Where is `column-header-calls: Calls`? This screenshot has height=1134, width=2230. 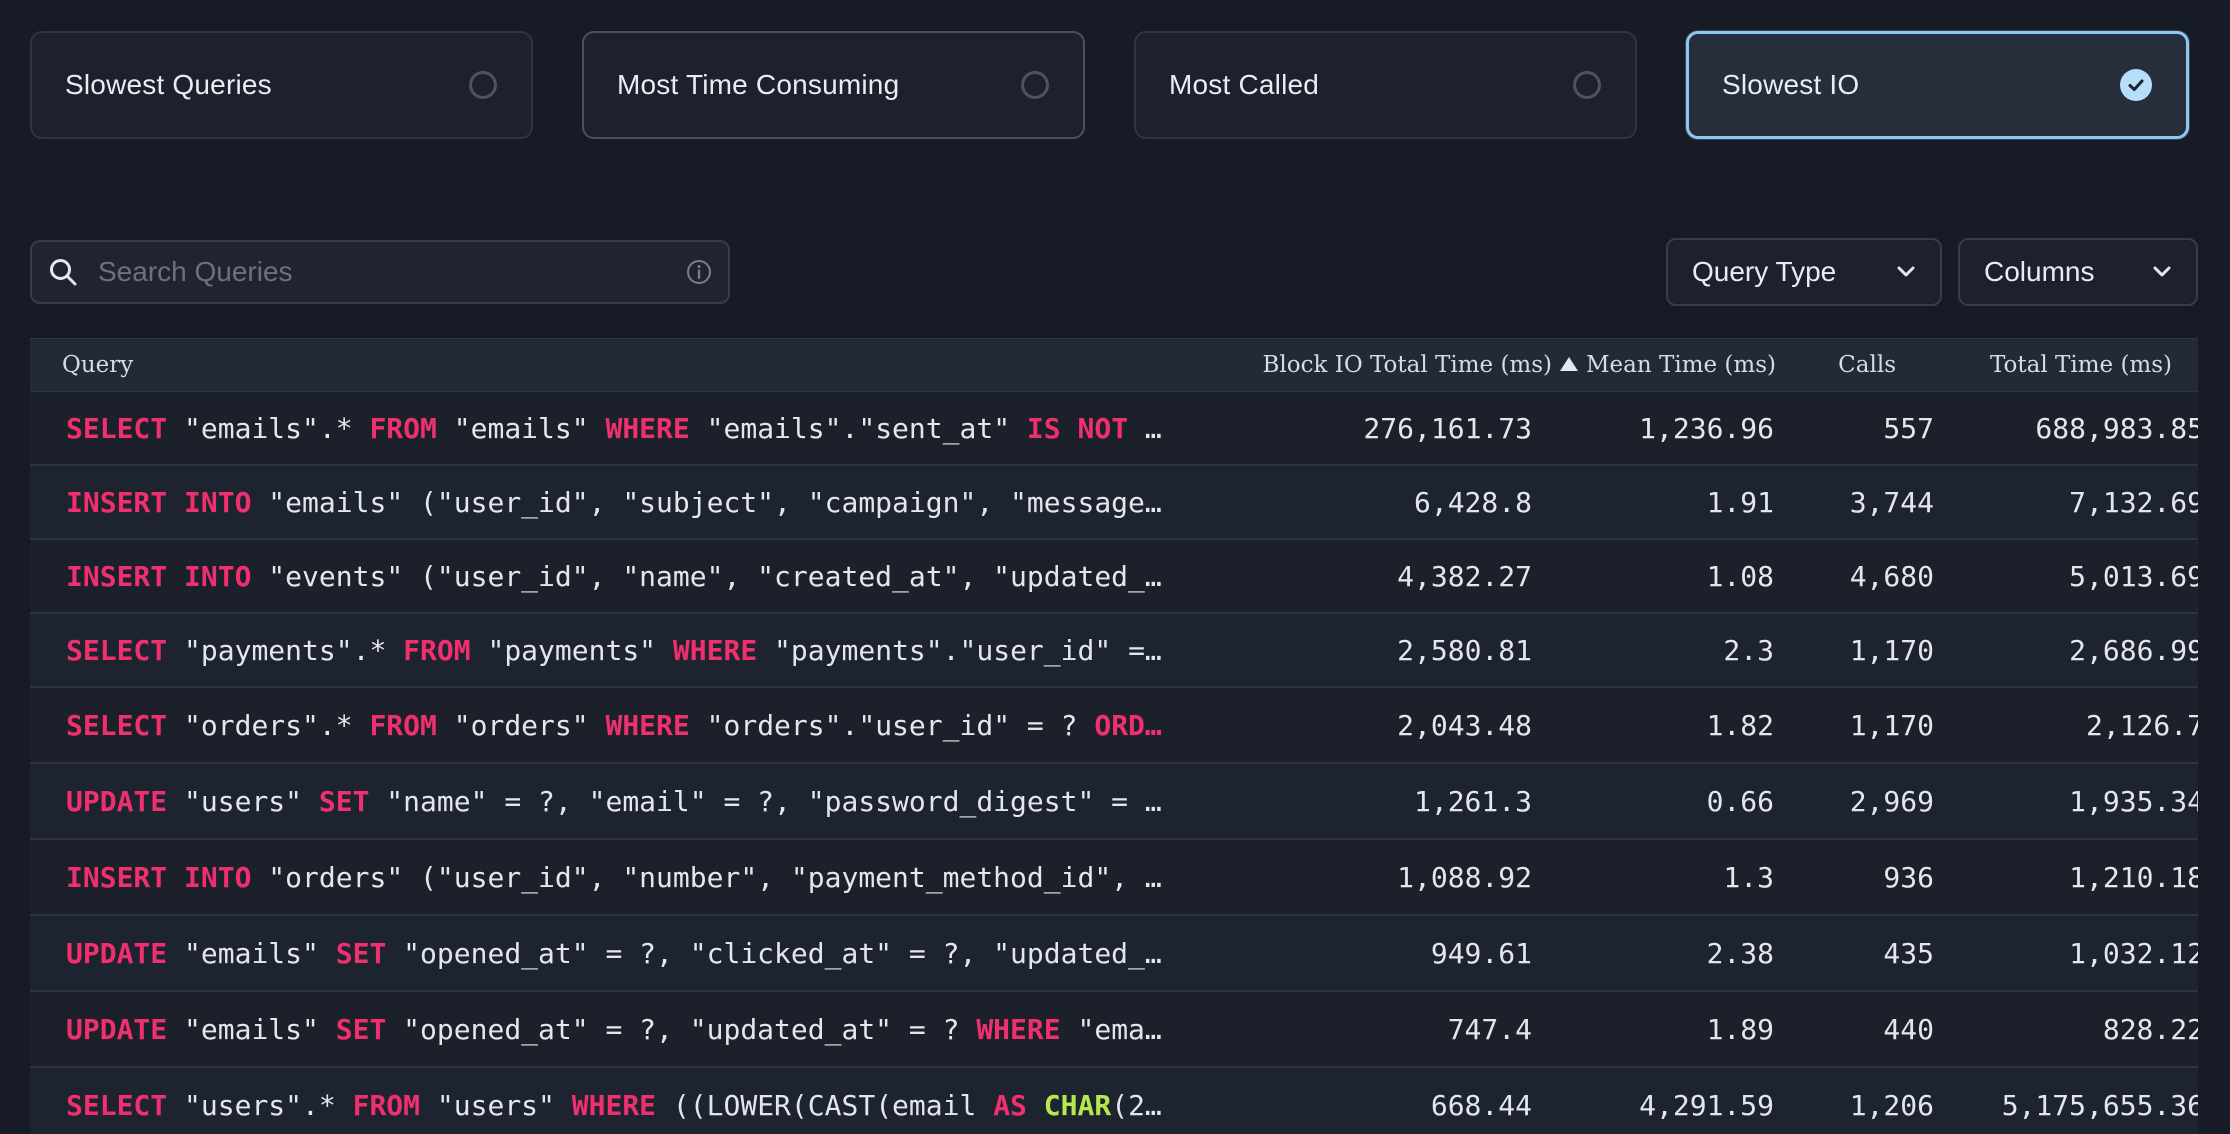 column-header-calls: Calls is located at coordinates (1867, 365).